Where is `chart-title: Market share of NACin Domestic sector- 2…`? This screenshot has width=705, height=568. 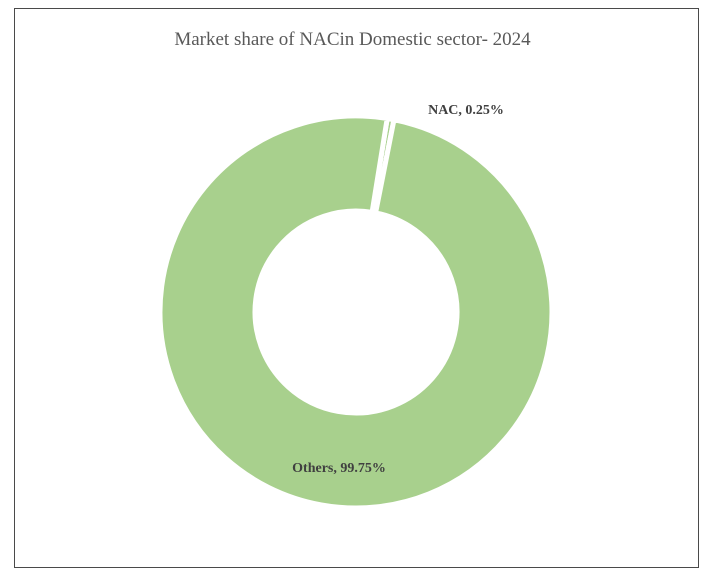
chart-title: Market share of NACin Domestic sector- 2… is located at coordinates (352, 39).